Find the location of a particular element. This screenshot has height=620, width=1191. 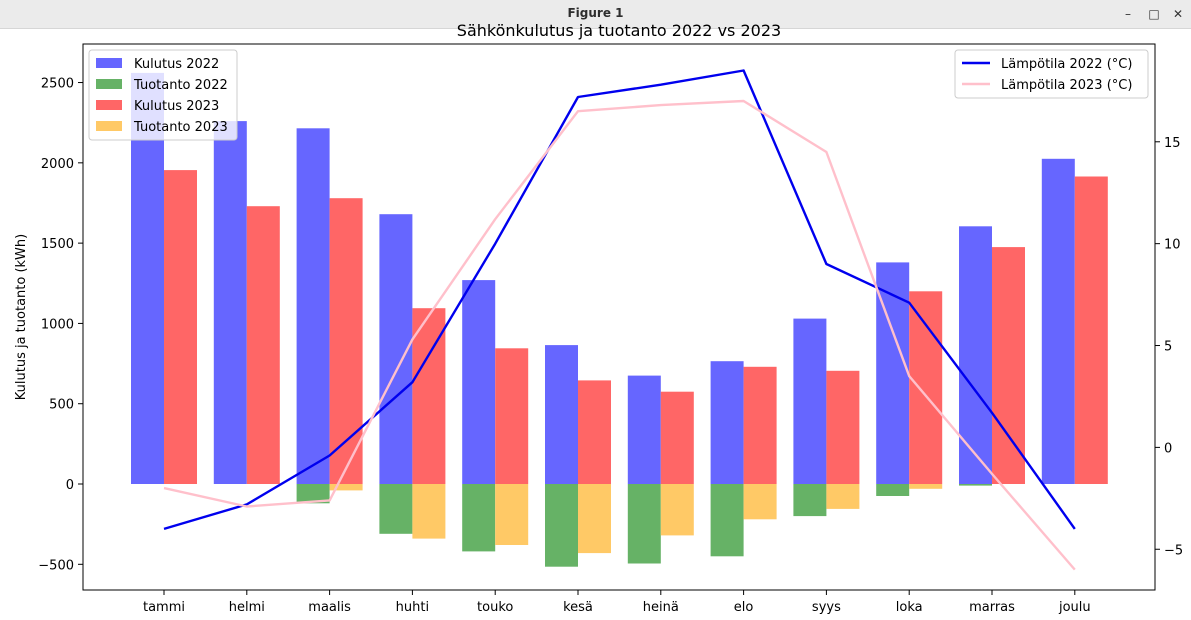

bar-kulutus-2022-tammi is located at coordinates (147, 278).